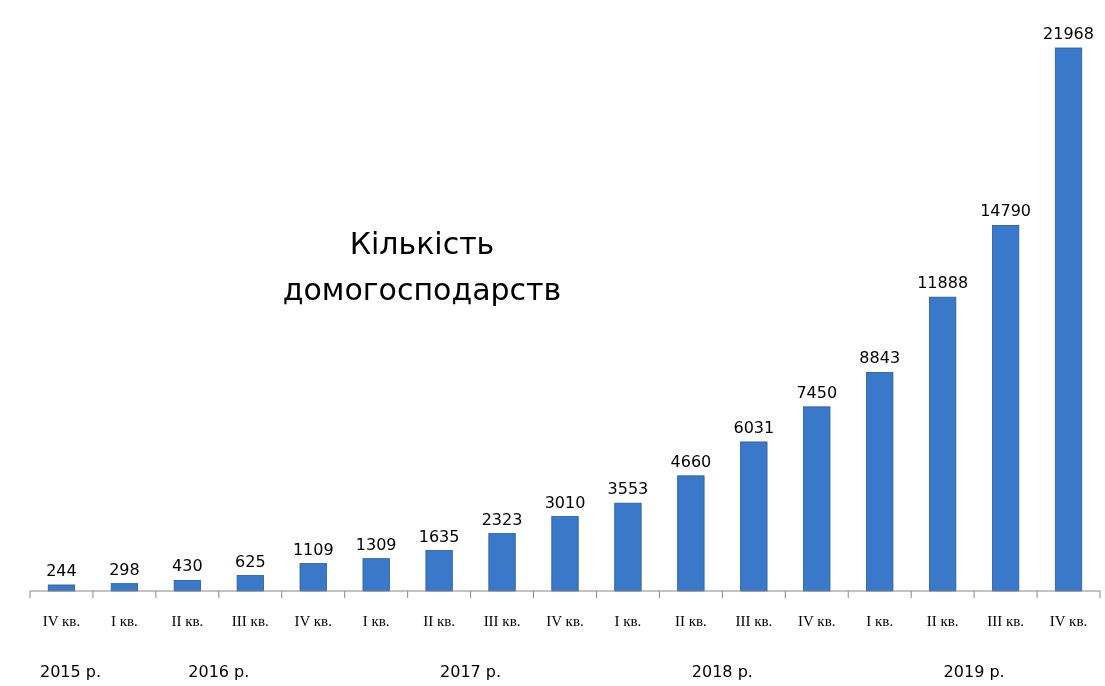 This screenshot has width=1105, height=686. What do you see at coordinates (1068, 33) in the screenshot?
I see `data-label: 21968` at bounding box center [1068, 33].